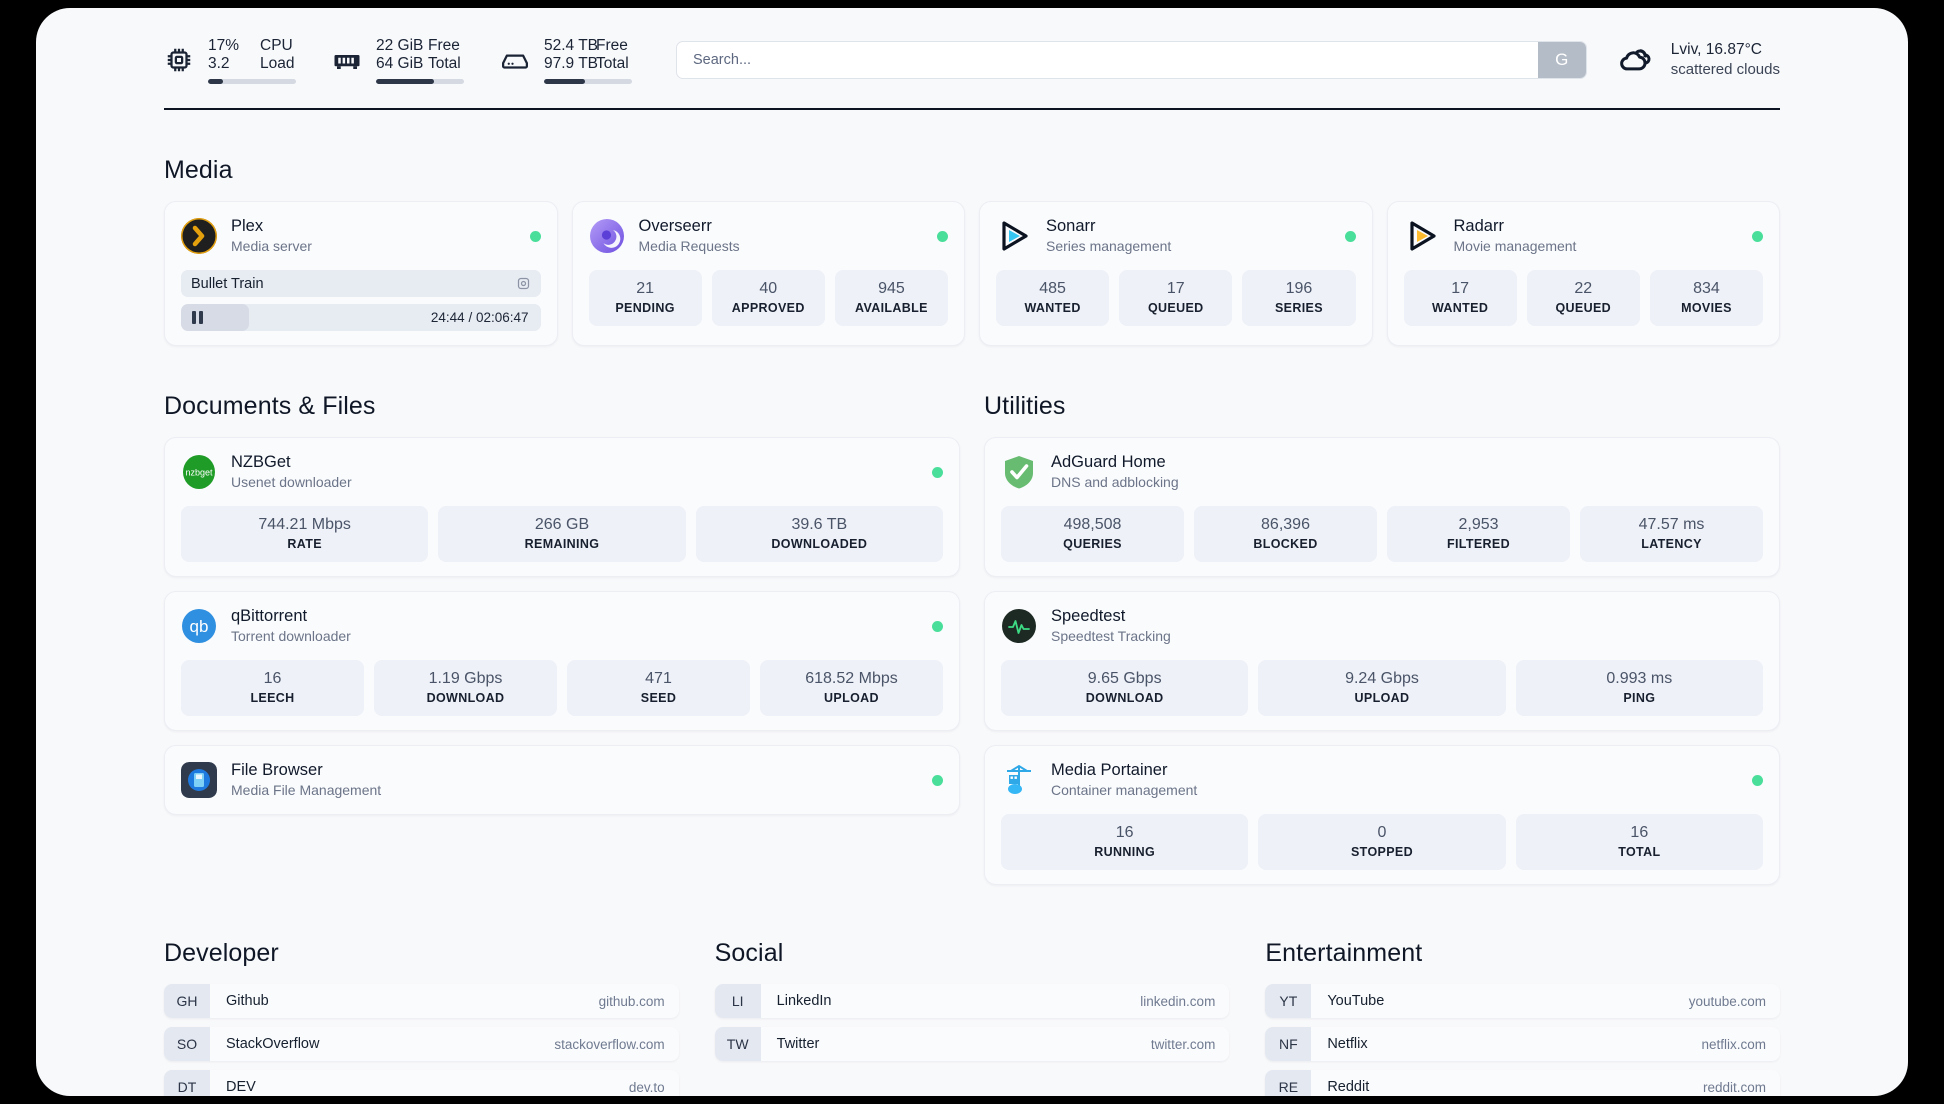  I want to click on cpu-icon, so click(179, 60).